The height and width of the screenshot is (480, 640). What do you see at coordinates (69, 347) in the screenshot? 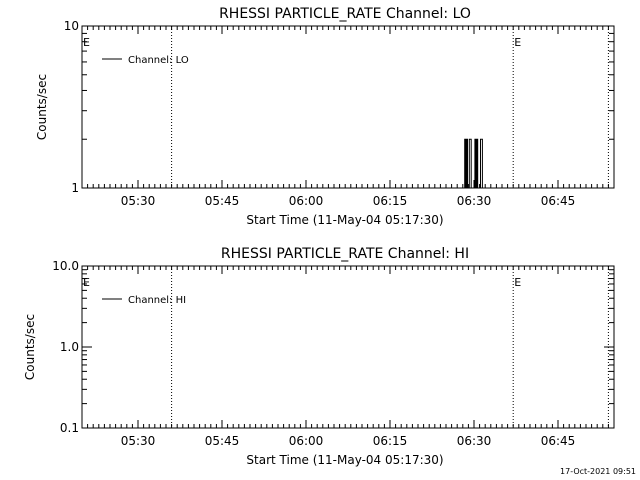
I see `y-tick-label: 1.0` at bounding box center [69, 347].